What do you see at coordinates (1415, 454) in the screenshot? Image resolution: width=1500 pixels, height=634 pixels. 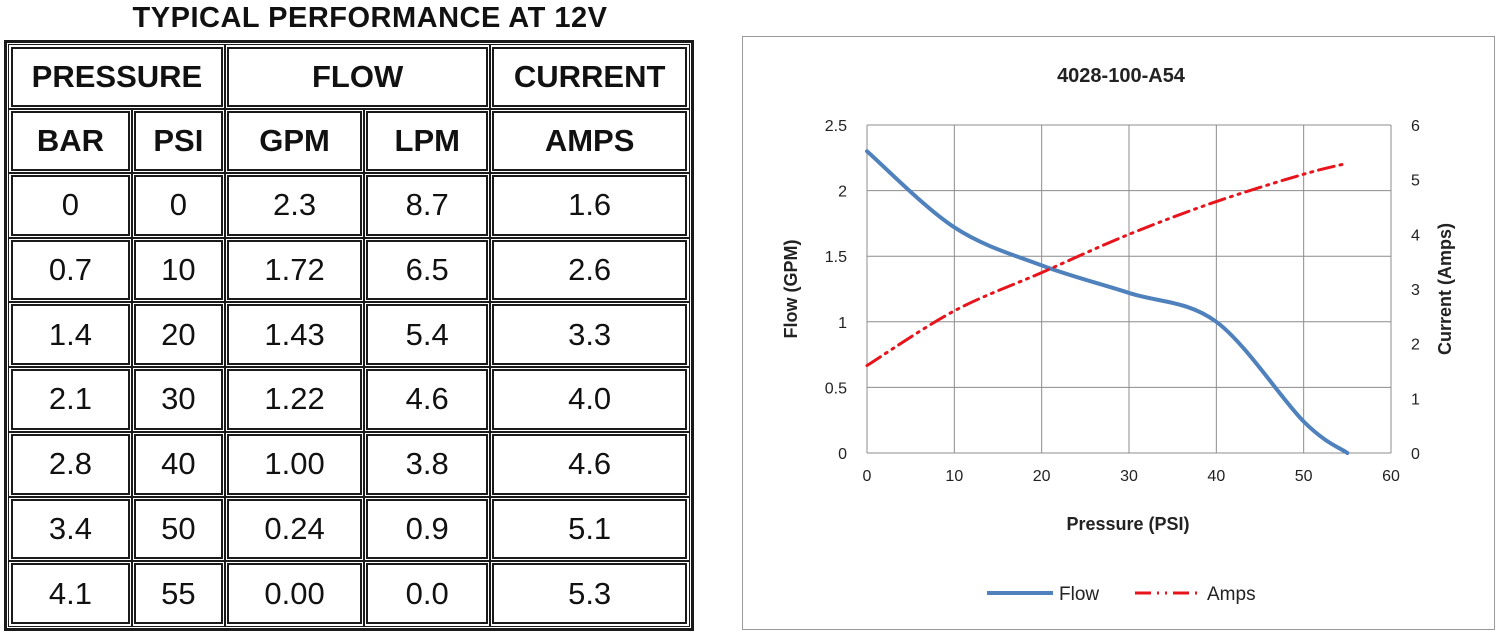 I see `y2-tick-label: 0` at bounding box center [1415, 454].